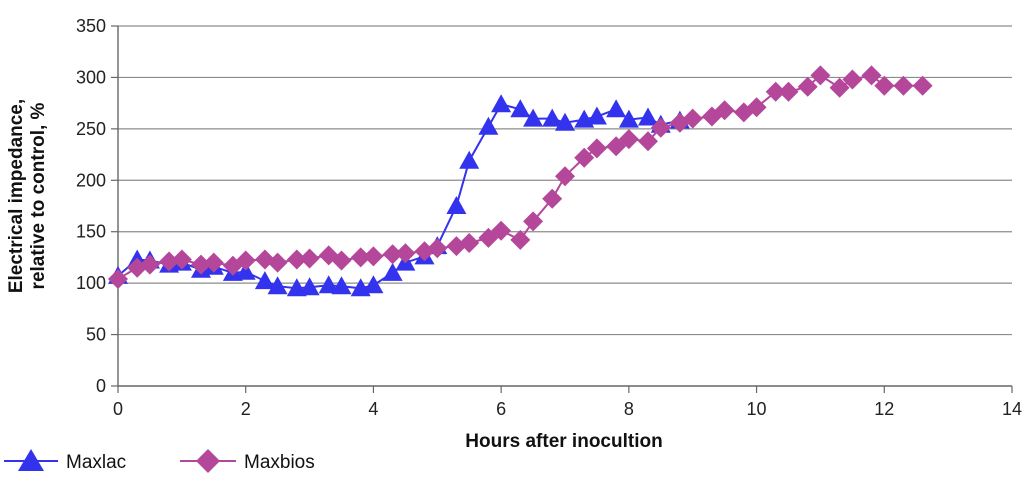 This screenshot has height=501, width=1024. Describe the element at coordinates (91, 180) in the screenshot. I see `y-tick-label-200: 200` at that location.